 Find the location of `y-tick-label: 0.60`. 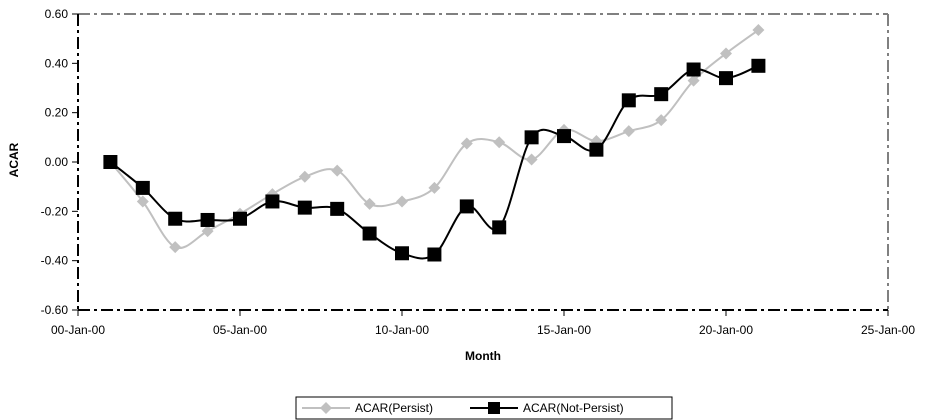

y-tick-label: 0.60 is located at coordinates (57, 14).